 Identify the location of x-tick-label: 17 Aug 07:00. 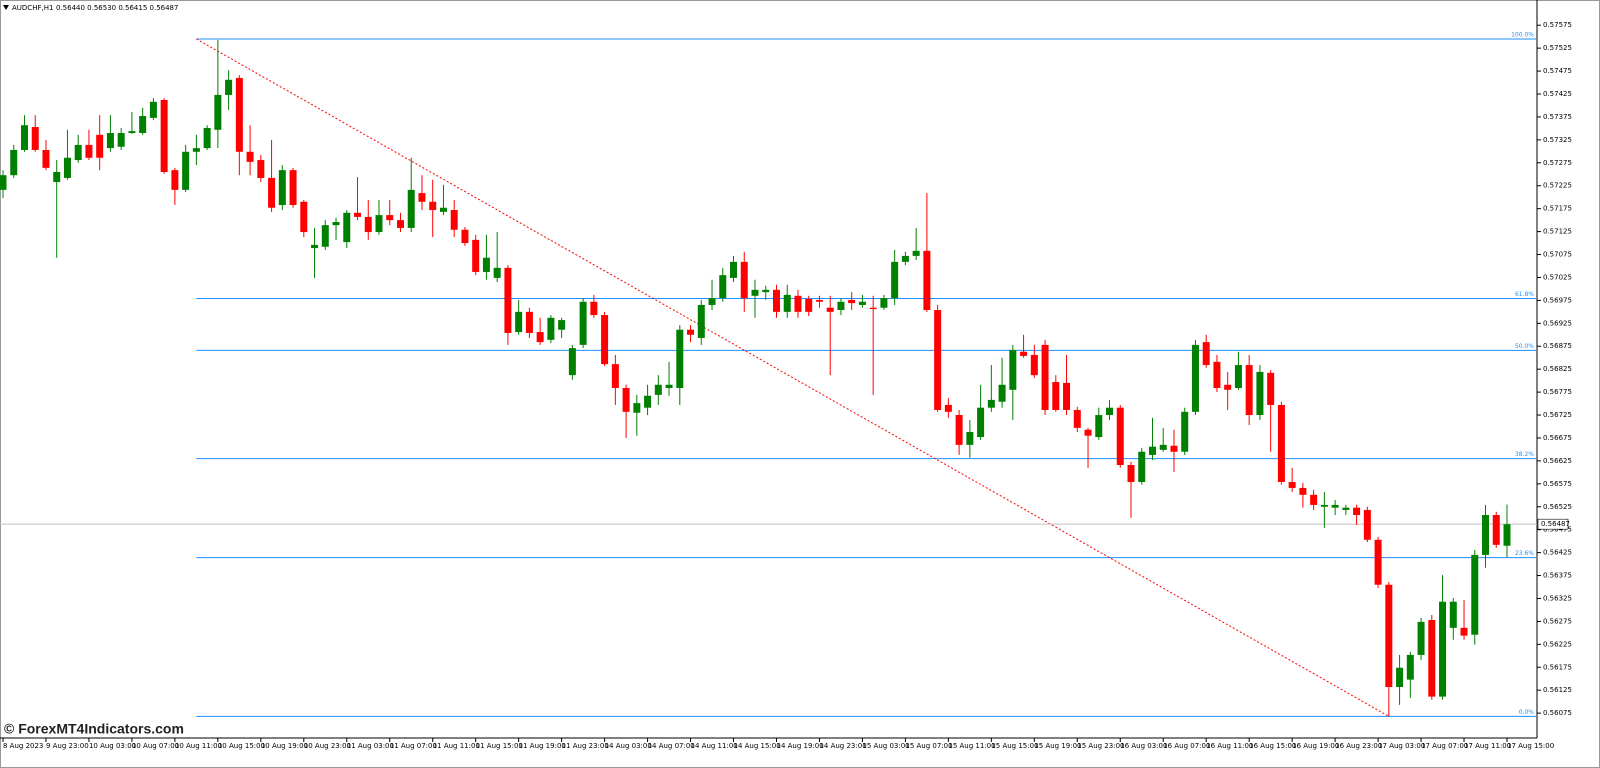
(1444, 746).